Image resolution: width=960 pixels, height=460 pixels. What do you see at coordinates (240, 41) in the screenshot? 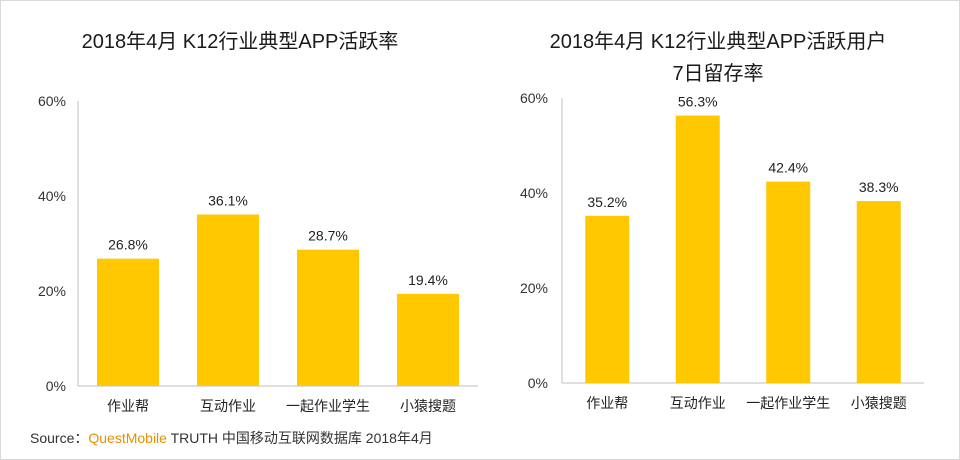
I see `chart-title: 2018年4月 K12行业典型APP活跃率` at bounding box center [240, 41].